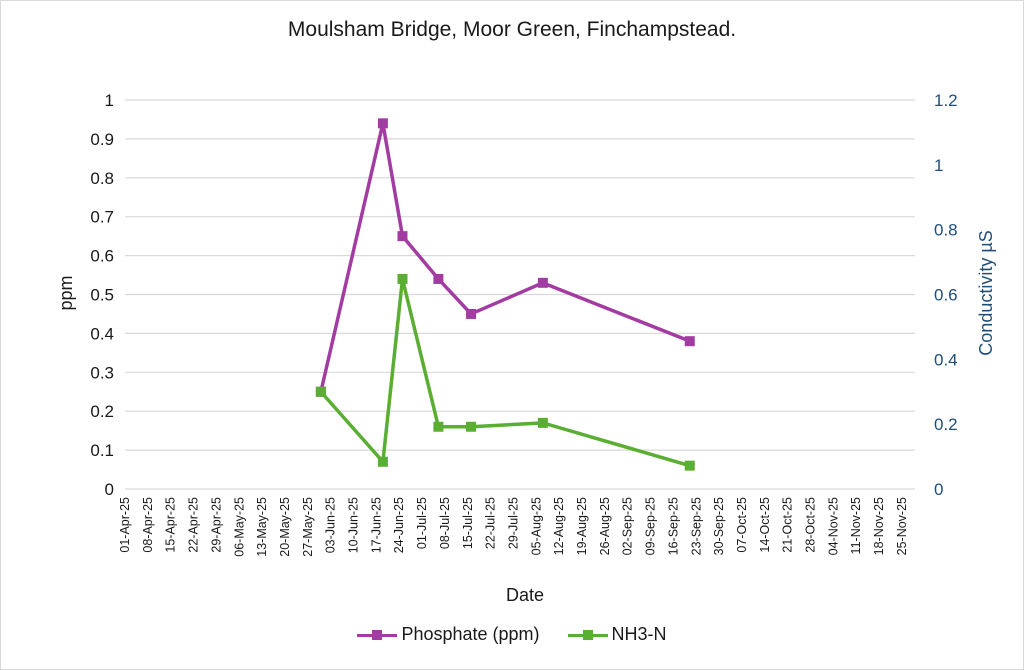  Describe the element at coordinates (125, 525) in the screenshot. I see `x-tick-label: 01-Apr-25` at that location.